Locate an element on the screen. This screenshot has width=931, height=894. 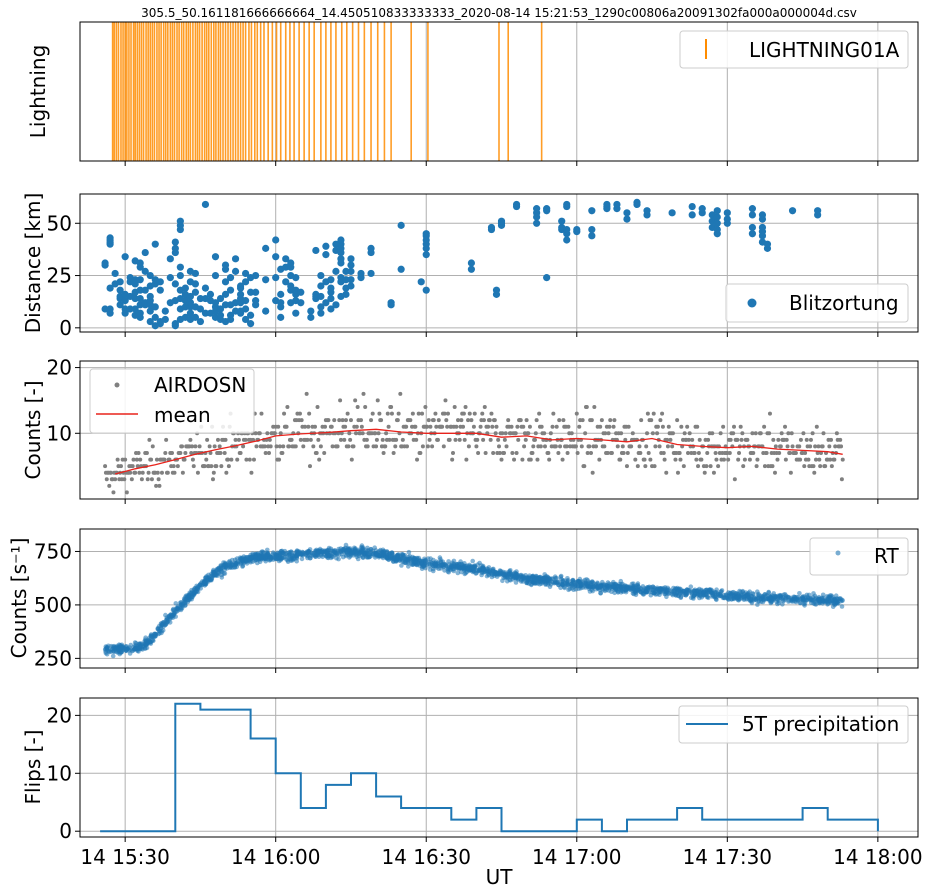
rt-legend: RT is located at coordinates (859, 556).